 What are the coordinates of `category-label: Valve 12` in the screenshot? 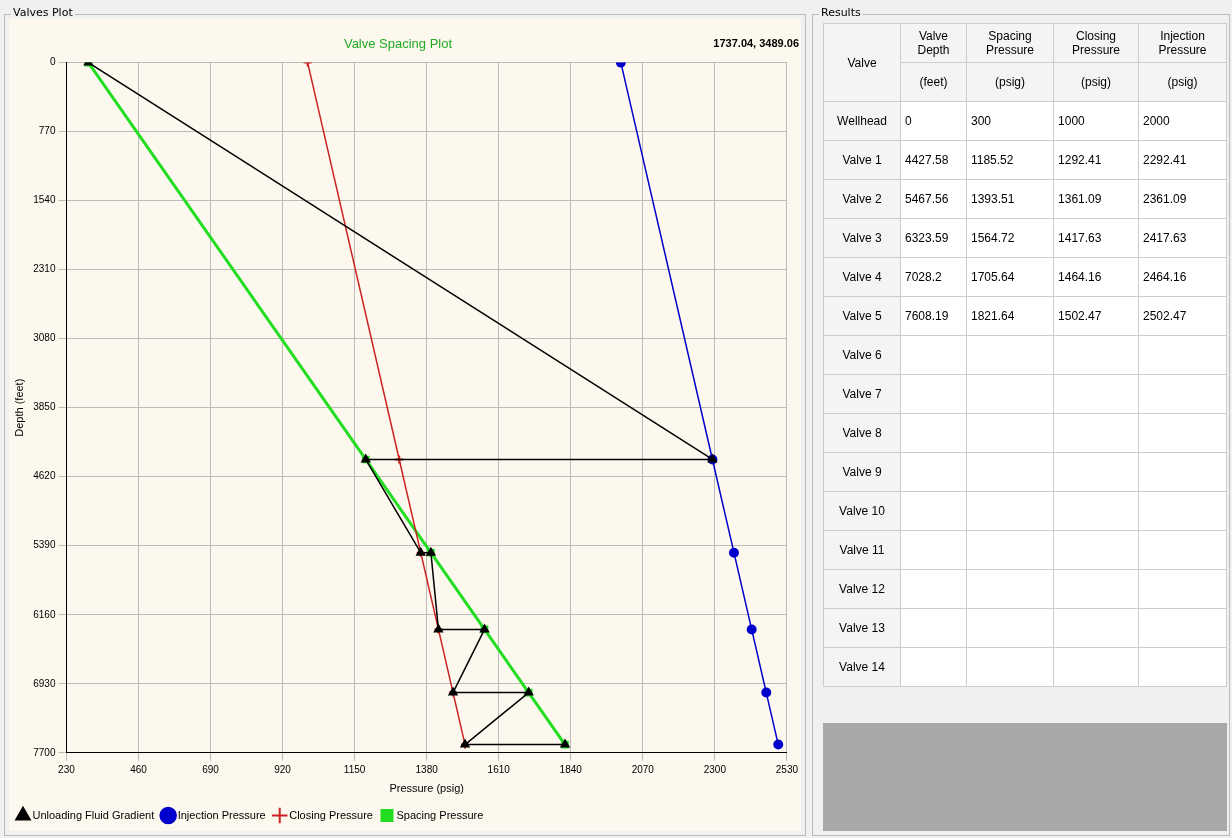 It's located at (862, 589).